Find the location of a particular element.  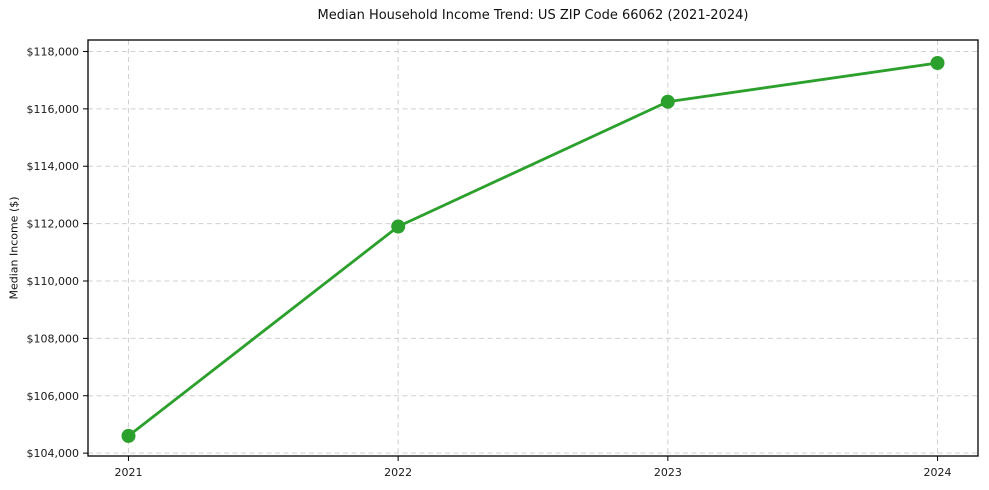

x-tick-label: 2021 is located at coordinates (128, 472).